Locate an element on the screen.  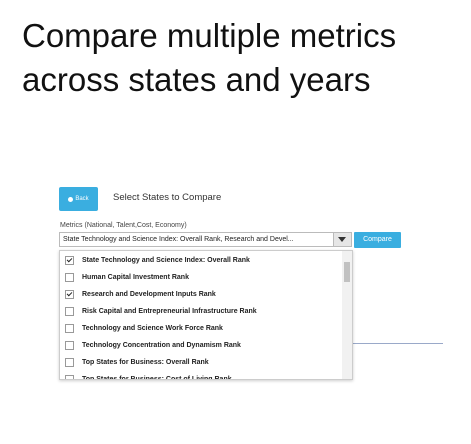
option-label: Technology and Science Work Force Rank is located at coordinates (152, 328).